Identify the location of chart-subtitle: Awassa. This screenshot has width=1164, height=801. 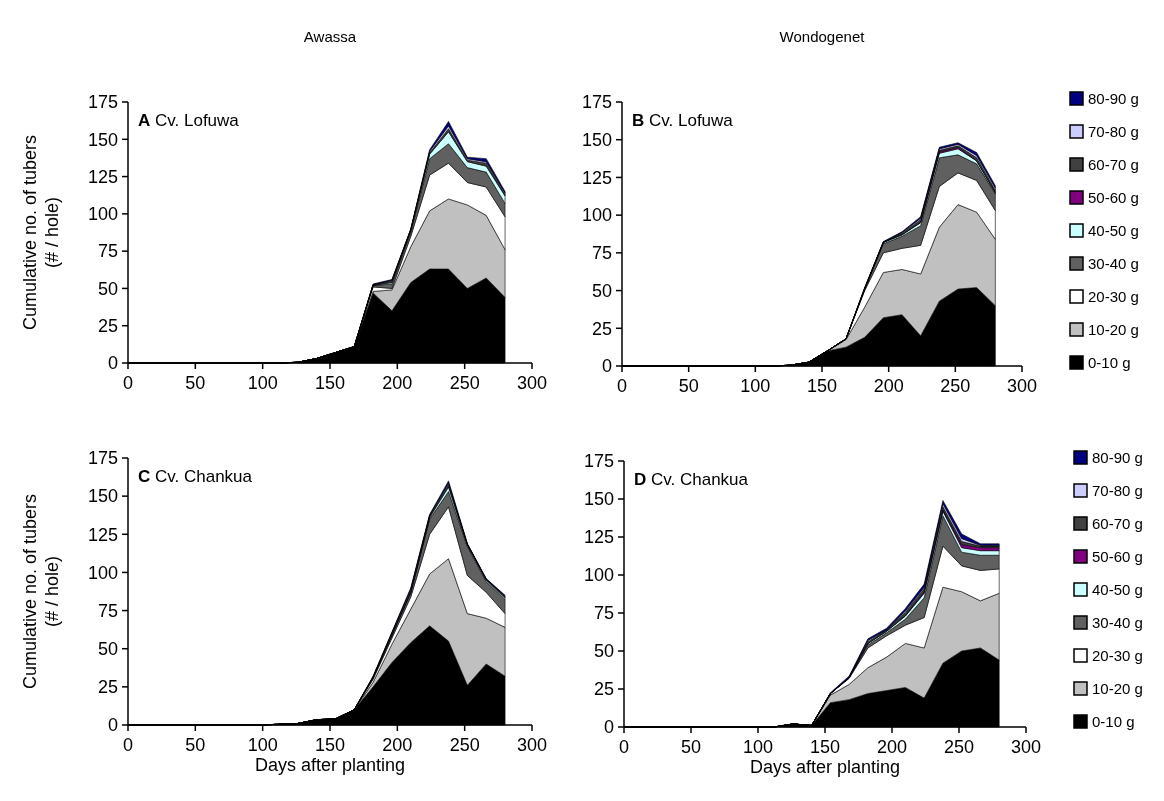
(330, 36).